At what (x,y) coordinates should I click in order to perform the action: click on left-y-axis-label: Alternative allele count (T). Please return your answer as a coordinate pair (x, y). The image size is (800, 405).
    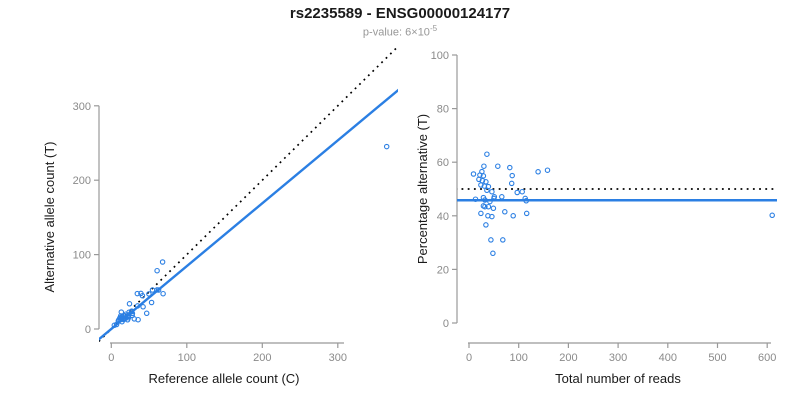
    Looking at the image, I should click on (49, 216).